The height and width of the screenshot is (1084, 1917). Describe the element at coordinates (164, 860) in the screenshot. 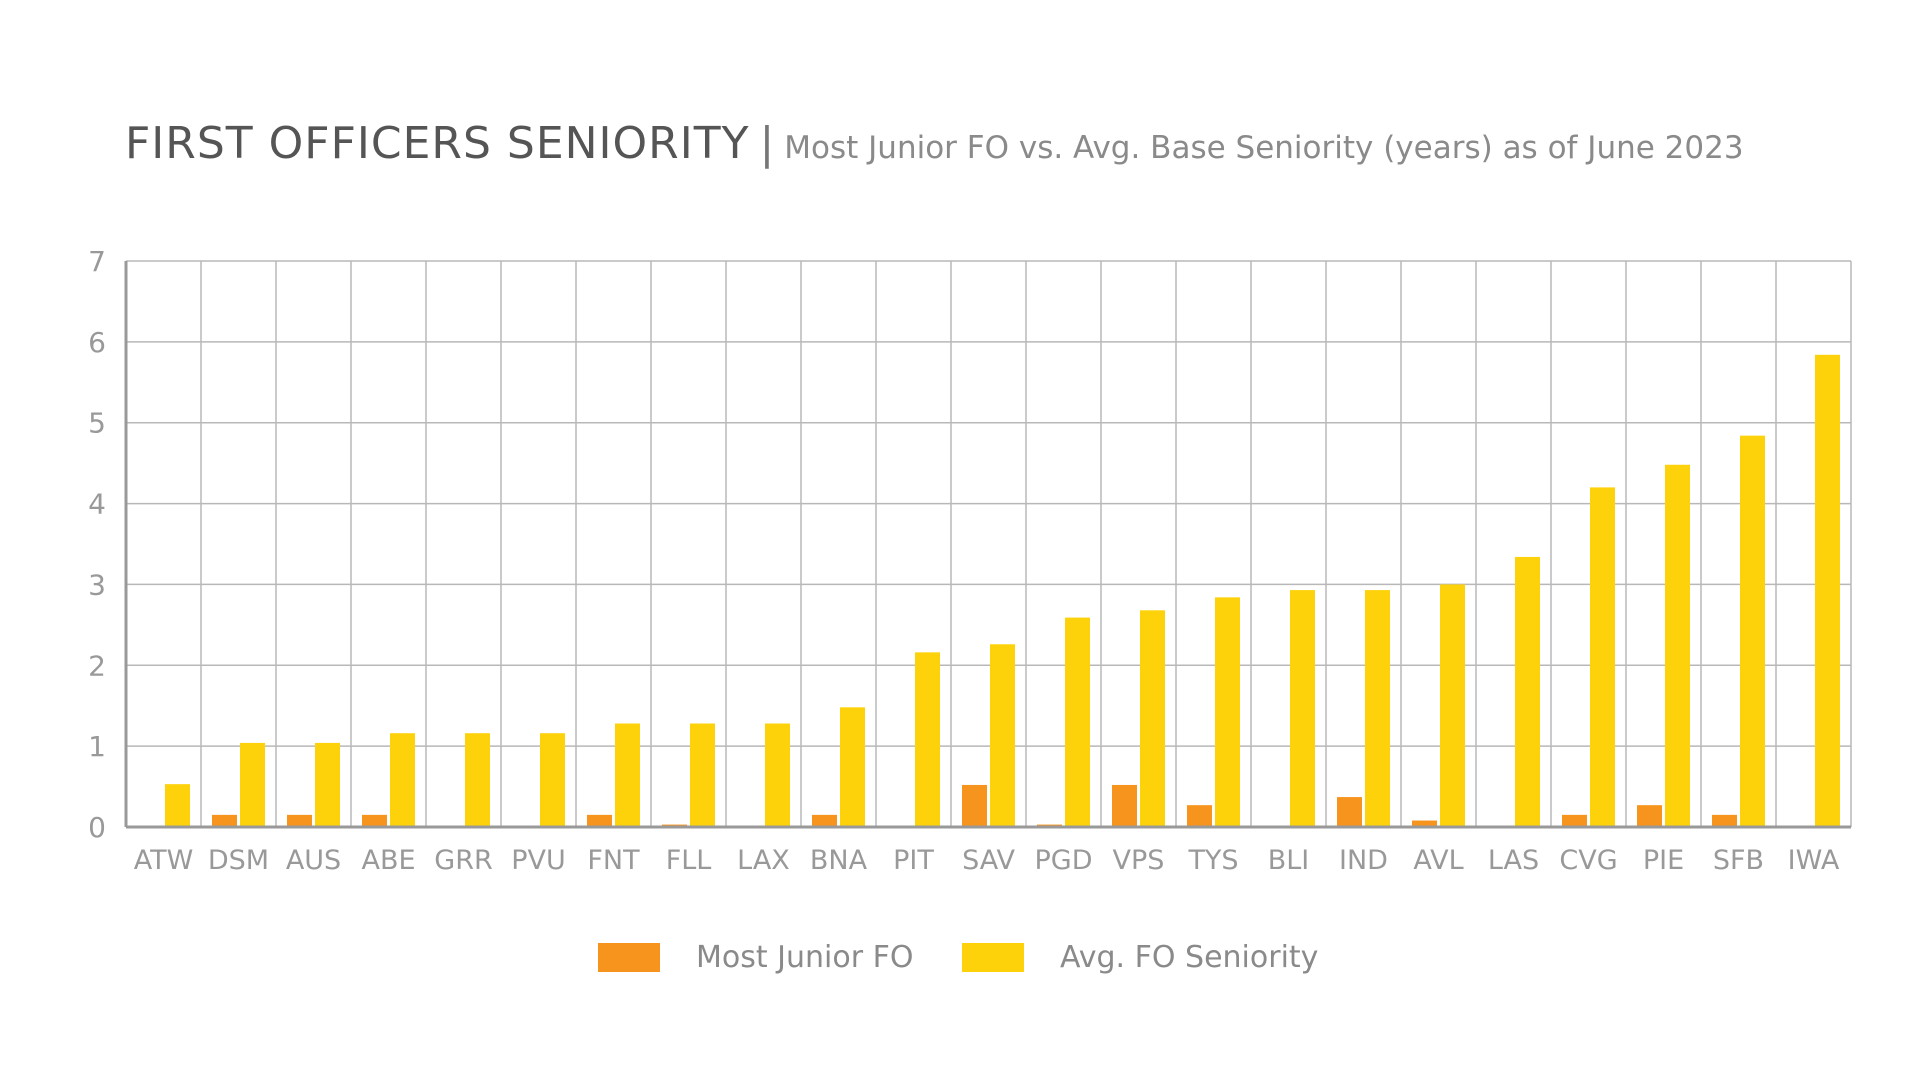

I see `x-tick-label: ATW` at that location.